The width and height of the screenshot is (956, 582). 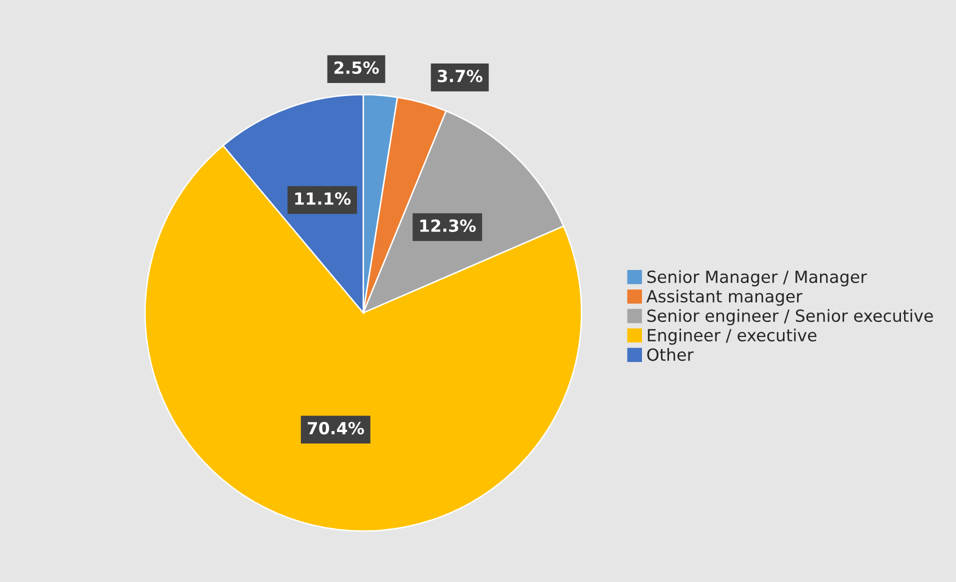 What do you see at coordinates (757, 278) in the screenshot?
I see `legend-label: Senior Manager / Manager` at bounding box center [757, 278].